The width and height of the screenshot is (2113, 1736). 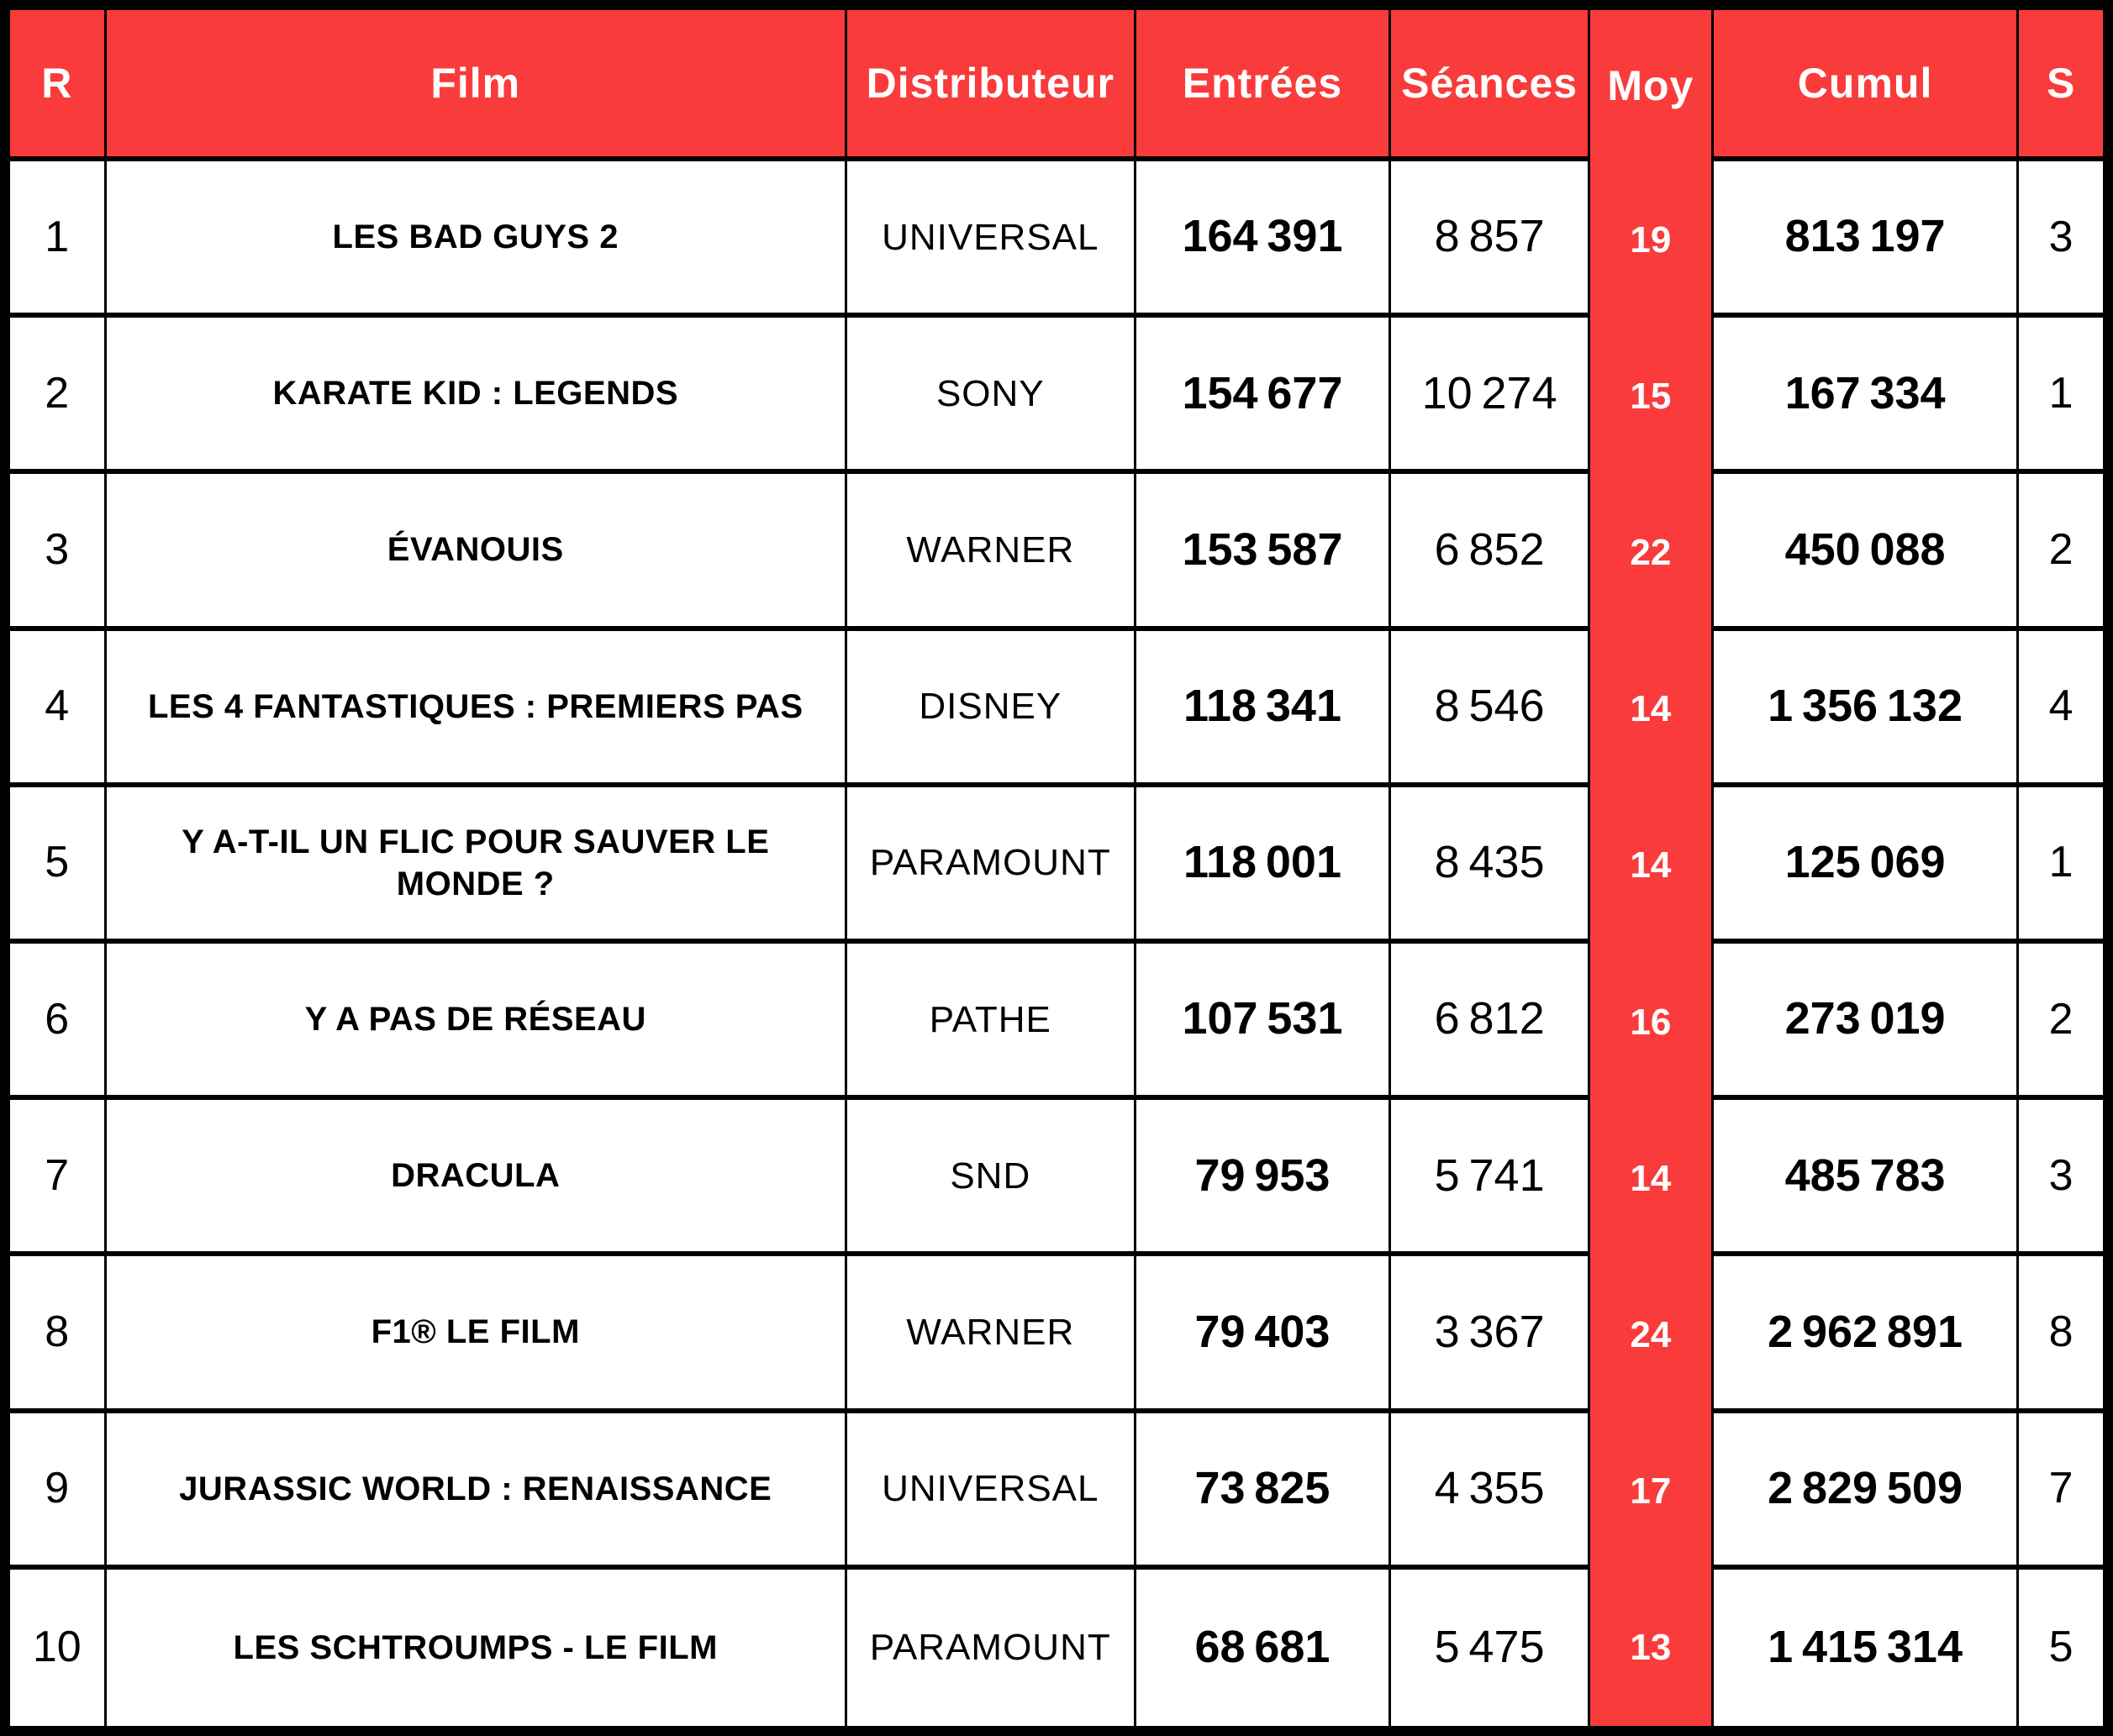 I want to click on admissions-value: 153 587, so click(x=1264, y=552).